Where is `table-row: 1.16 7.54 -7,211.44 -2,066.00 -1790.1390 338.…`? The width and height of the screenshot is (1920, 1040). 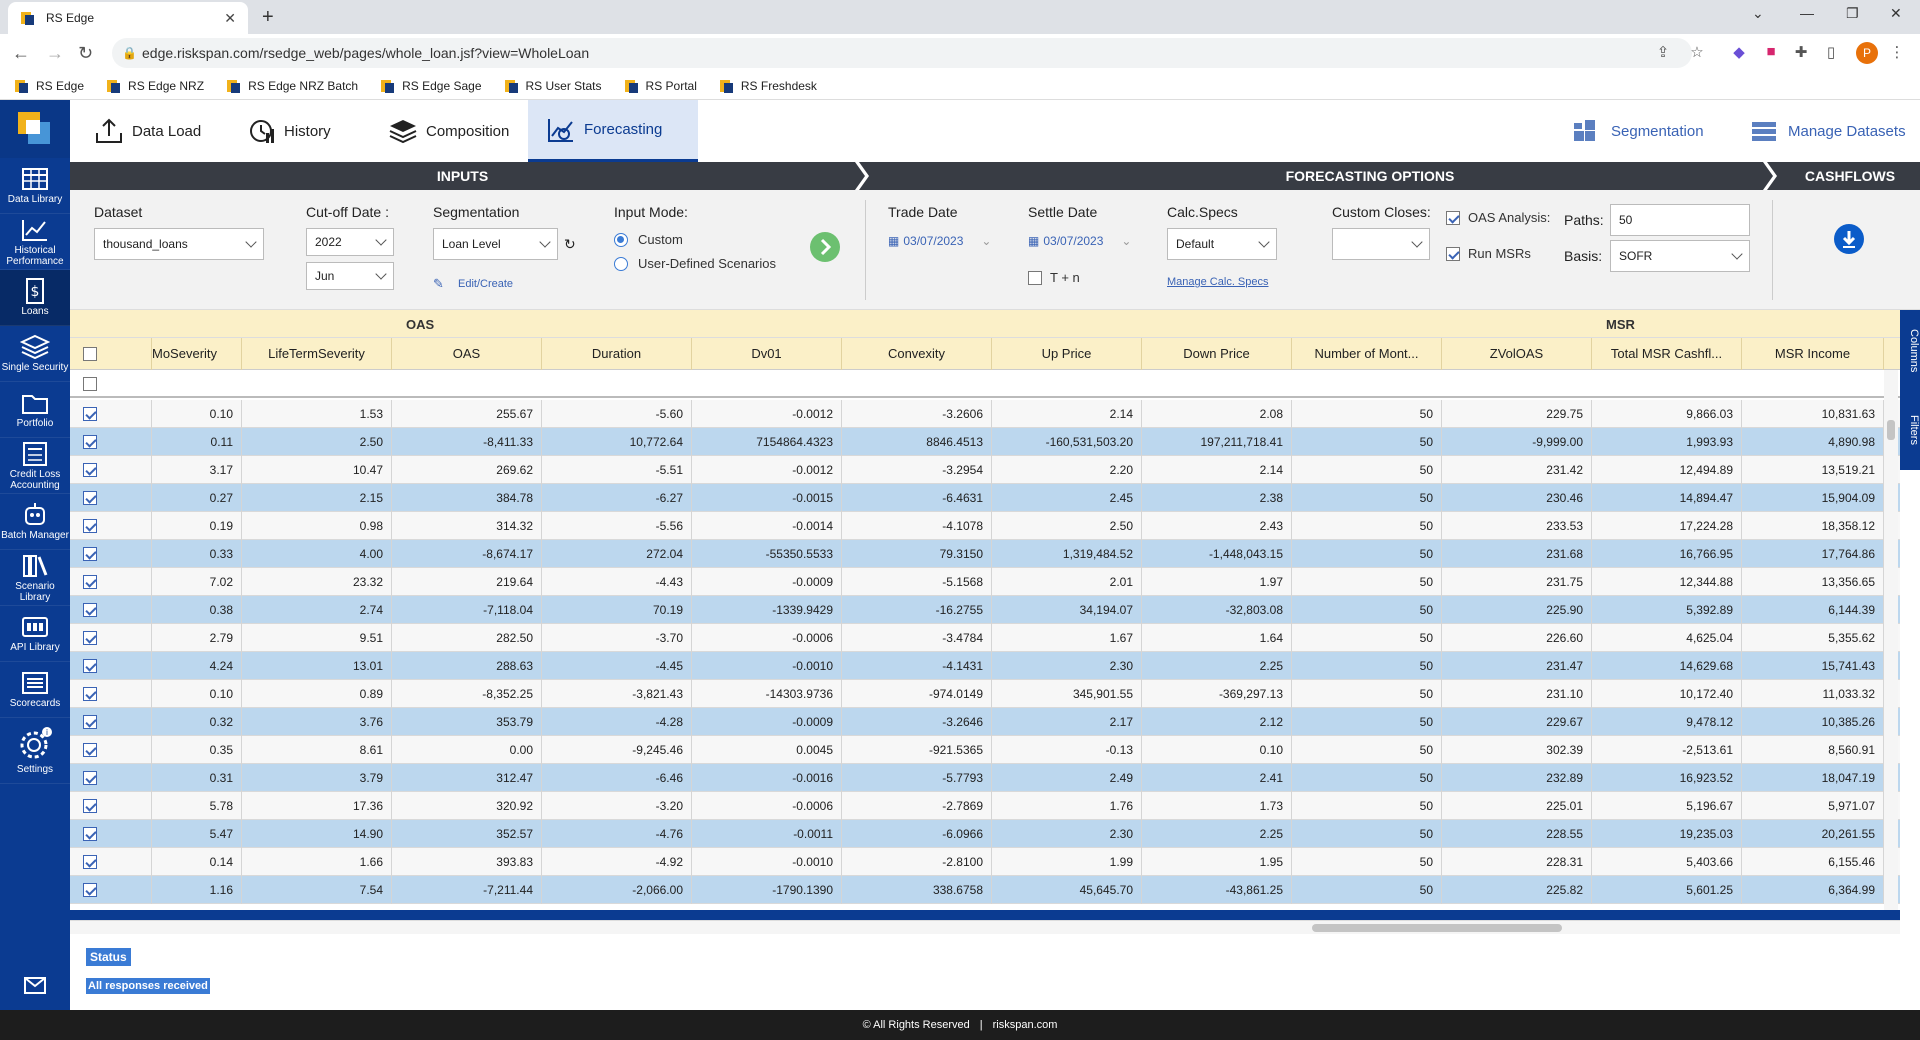
table-row: 1.16 7.54 -7,211.44 -2,066.00 -1790.1390 338.… is located at coordinates (985, 890).